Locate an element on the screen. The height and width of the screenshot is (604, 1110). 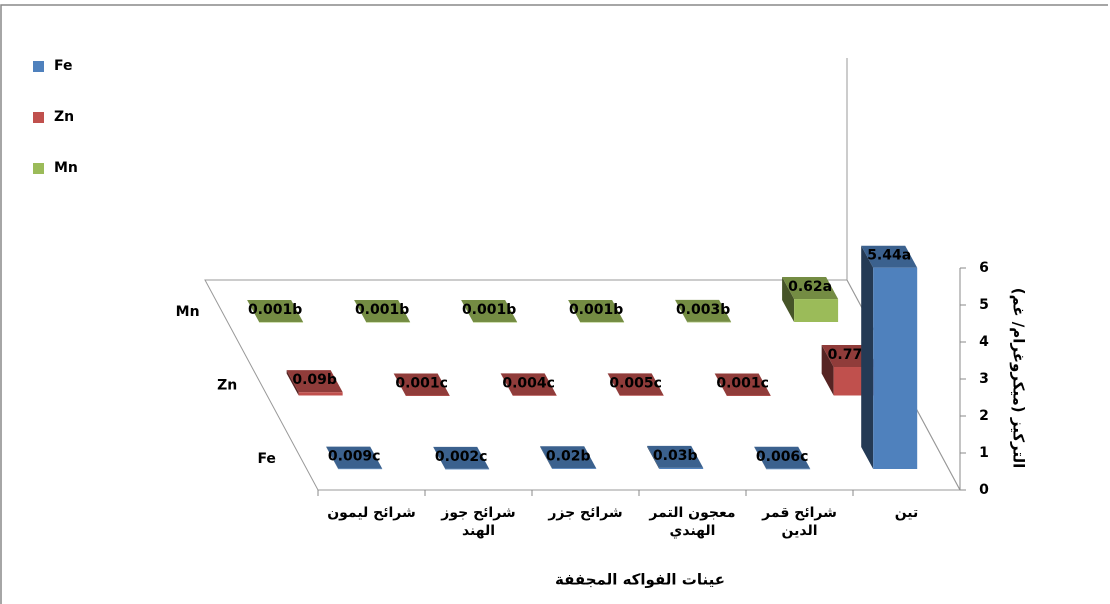
legend-label: Mn is located at coordinates (66, 168).